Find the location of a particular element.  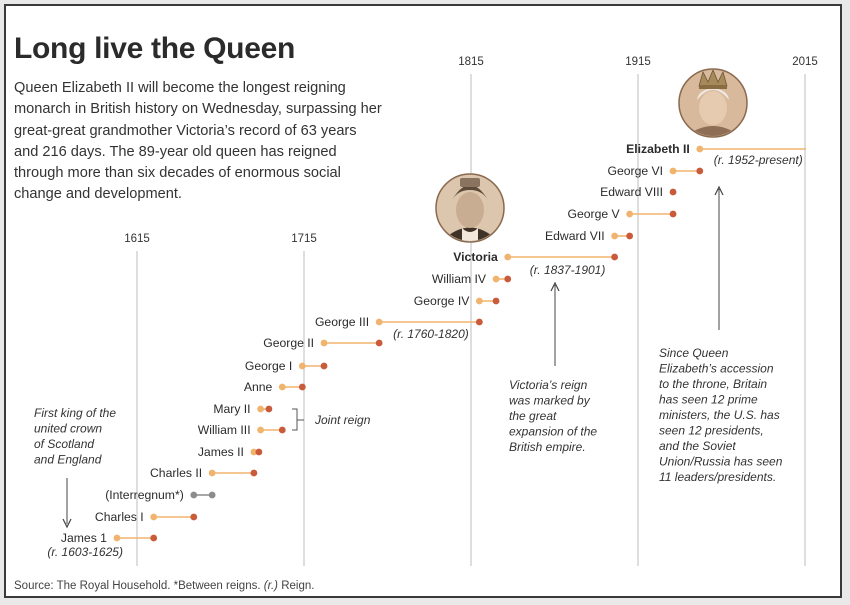

reign-label: Charles II is located at coordinates (176, 473).